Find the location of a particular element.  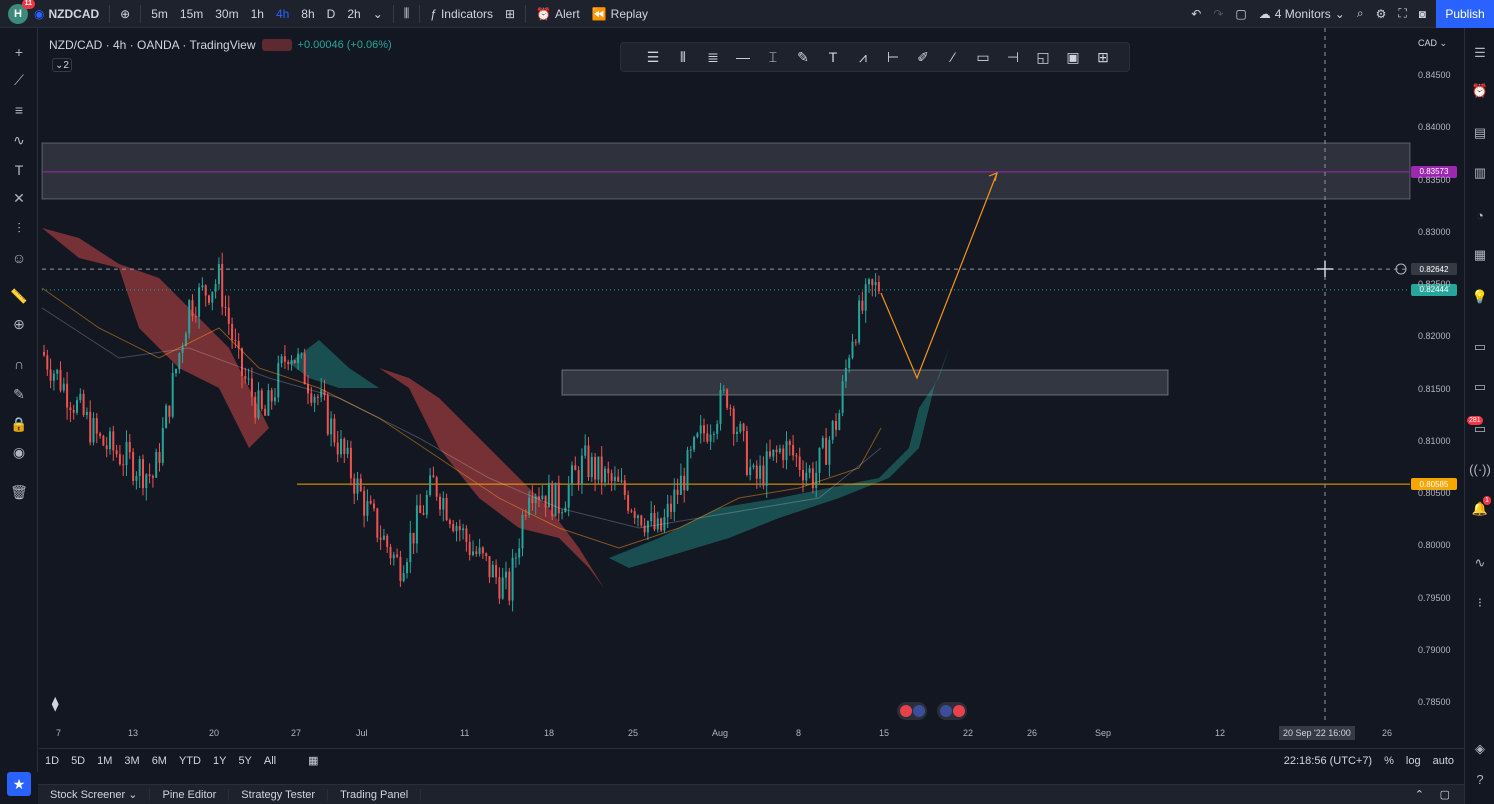

eye-icon: ◉ is located at coordinates (19, 451).